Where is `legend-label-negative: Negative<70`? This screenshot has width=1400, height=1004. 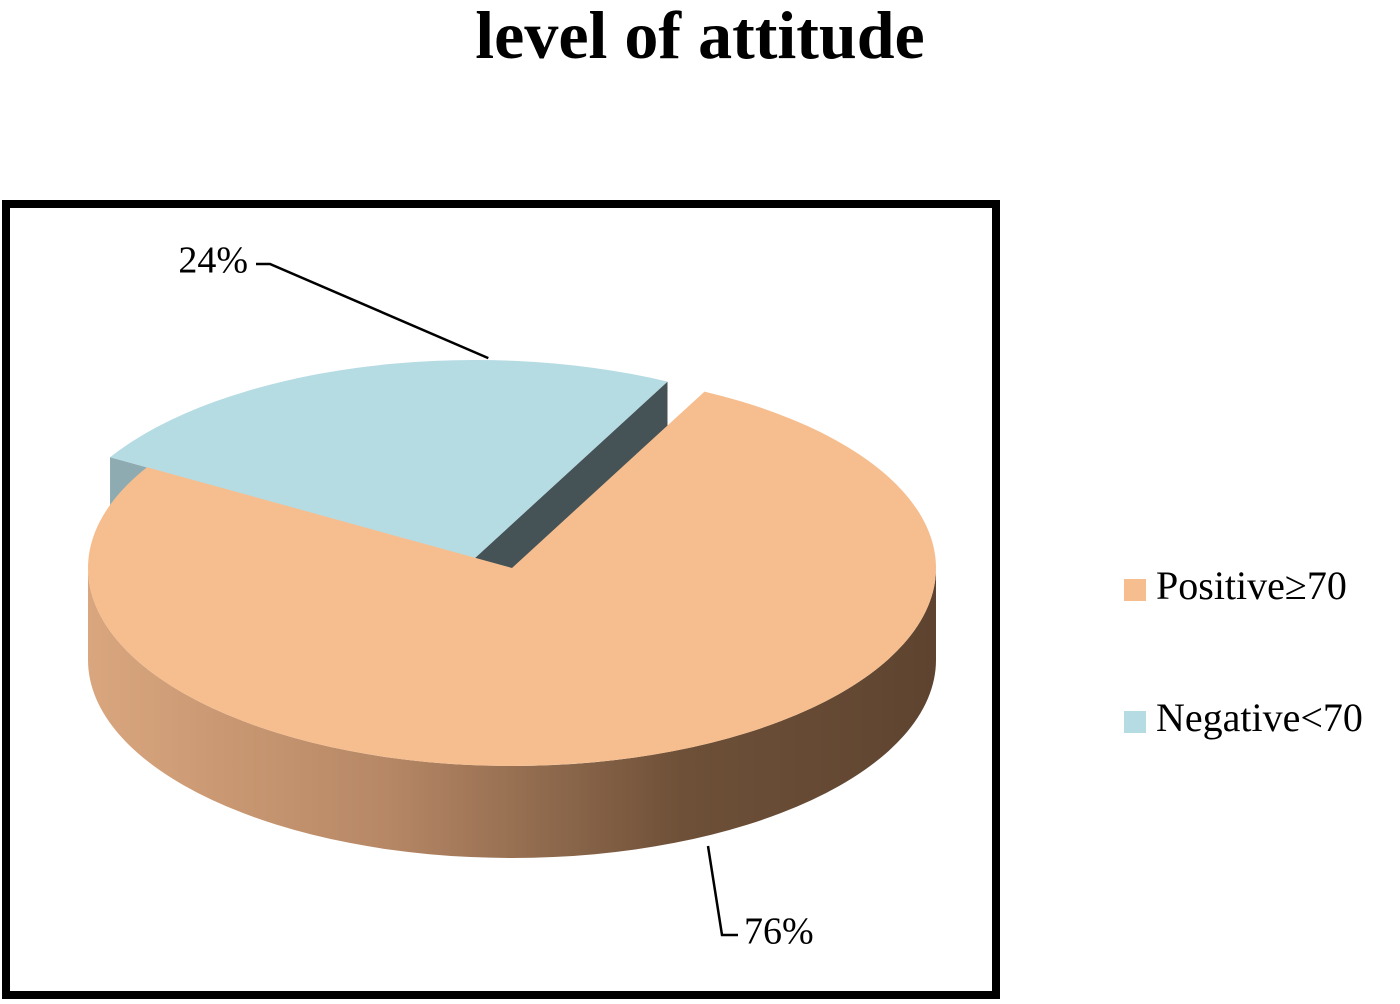 legend-label-negative: Negative<70 is located at coordinates (1259, 717).